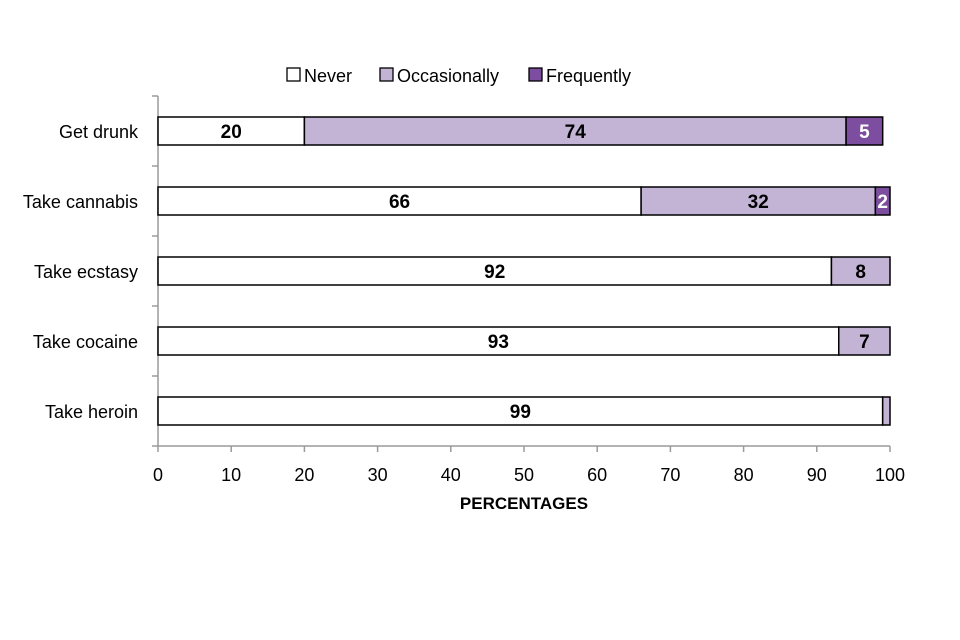 Image resolution: width=960 pixels, height=640 pixels. What do you see at coordinates (328, 76) in the screenshot?
I see `legend-label: Never` at bounding box center [328, 76].